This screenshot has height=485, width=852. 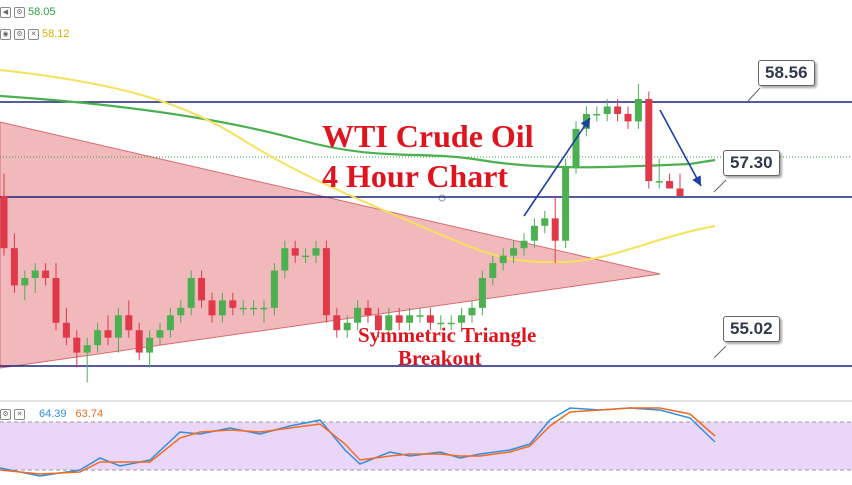 I want to click on ma1-value: 58.05, so click(x=42, y=12).